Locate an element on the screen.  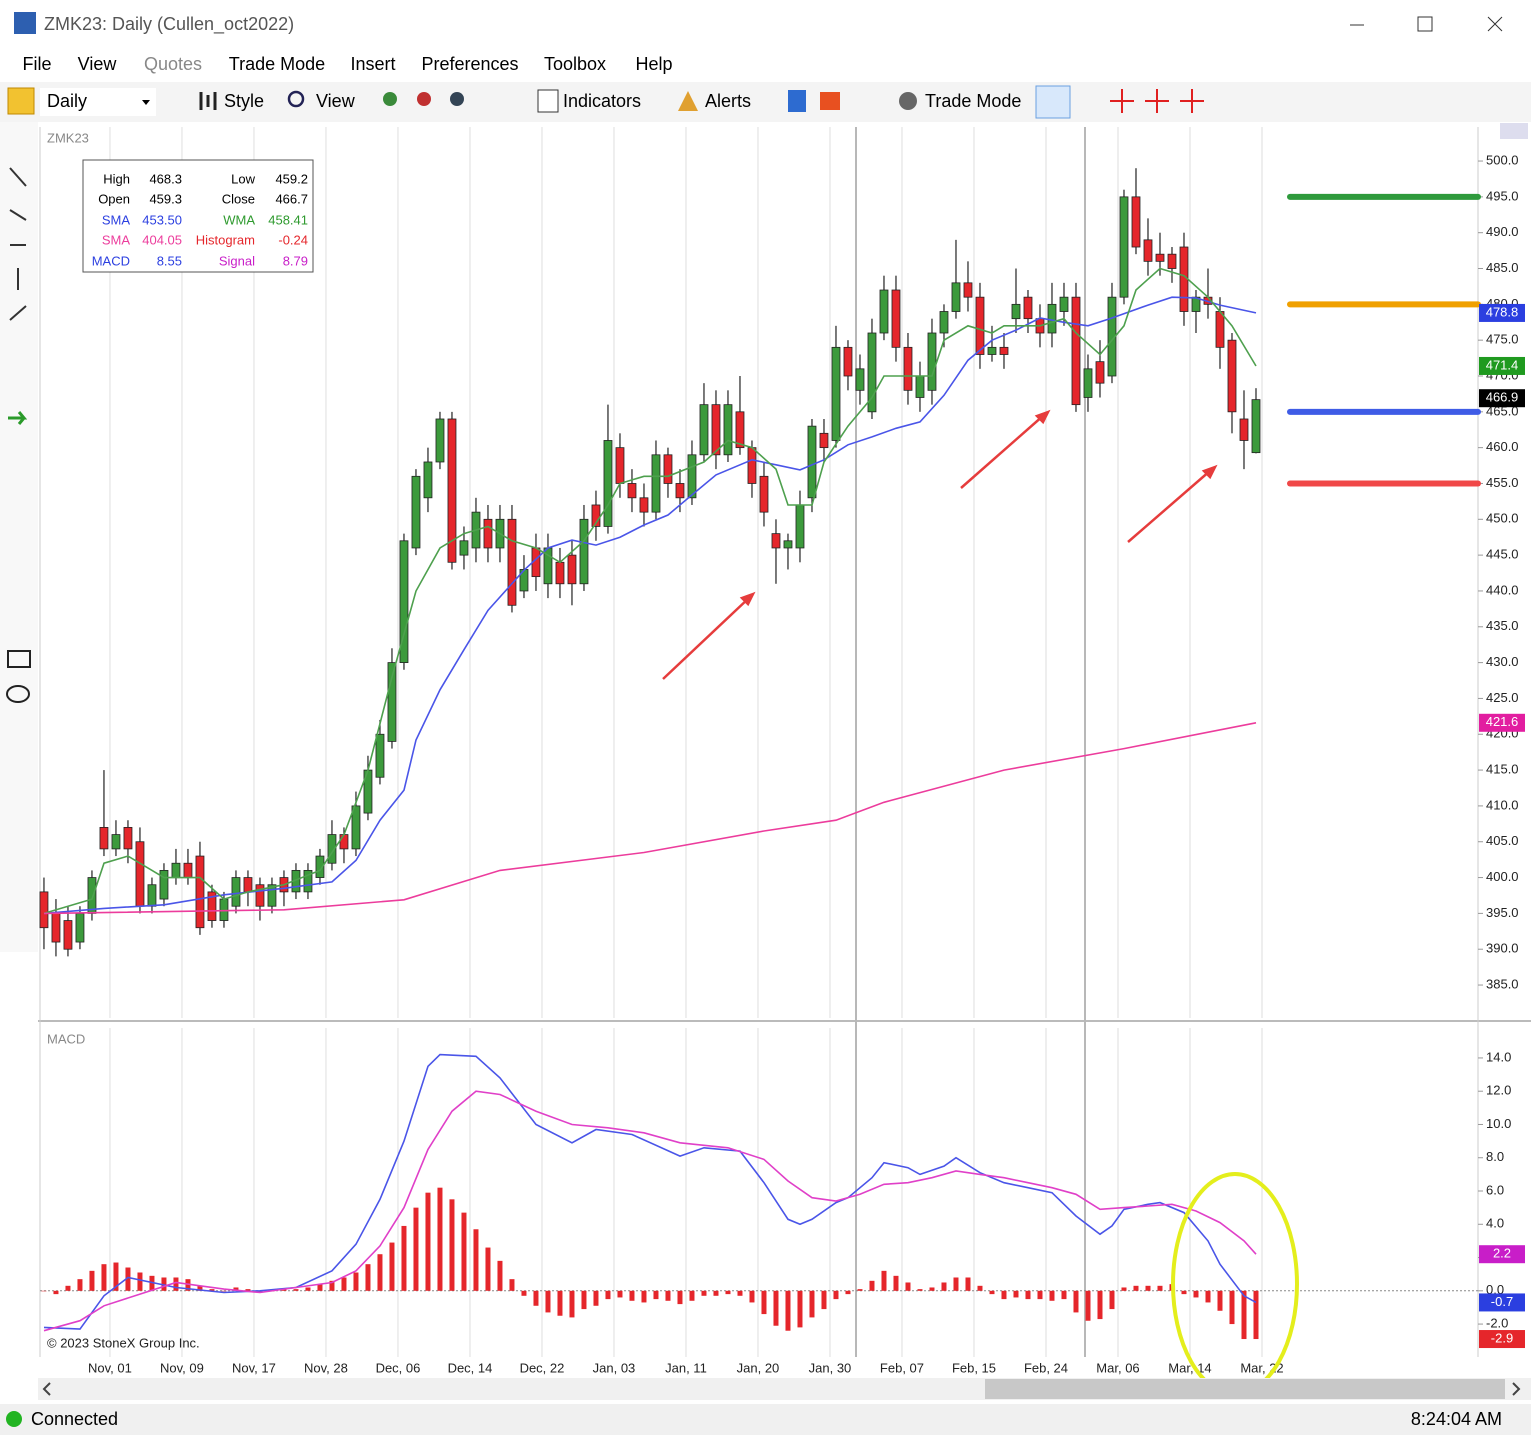
y-tick-label: 495.0 is located at coordinates (1502, 195).